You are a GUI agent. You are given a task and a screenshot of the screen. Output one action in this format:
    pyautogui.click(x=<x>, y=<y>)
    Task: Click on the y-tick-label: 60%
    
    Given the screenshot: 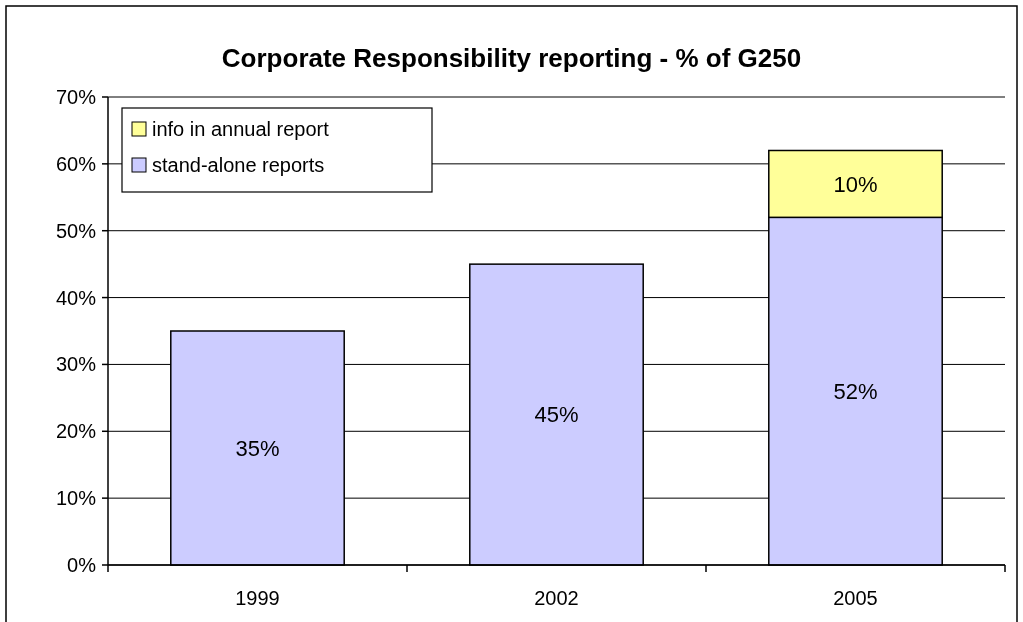 What is the action you would take?
    pyautogui.click(x=76, y=163)
    